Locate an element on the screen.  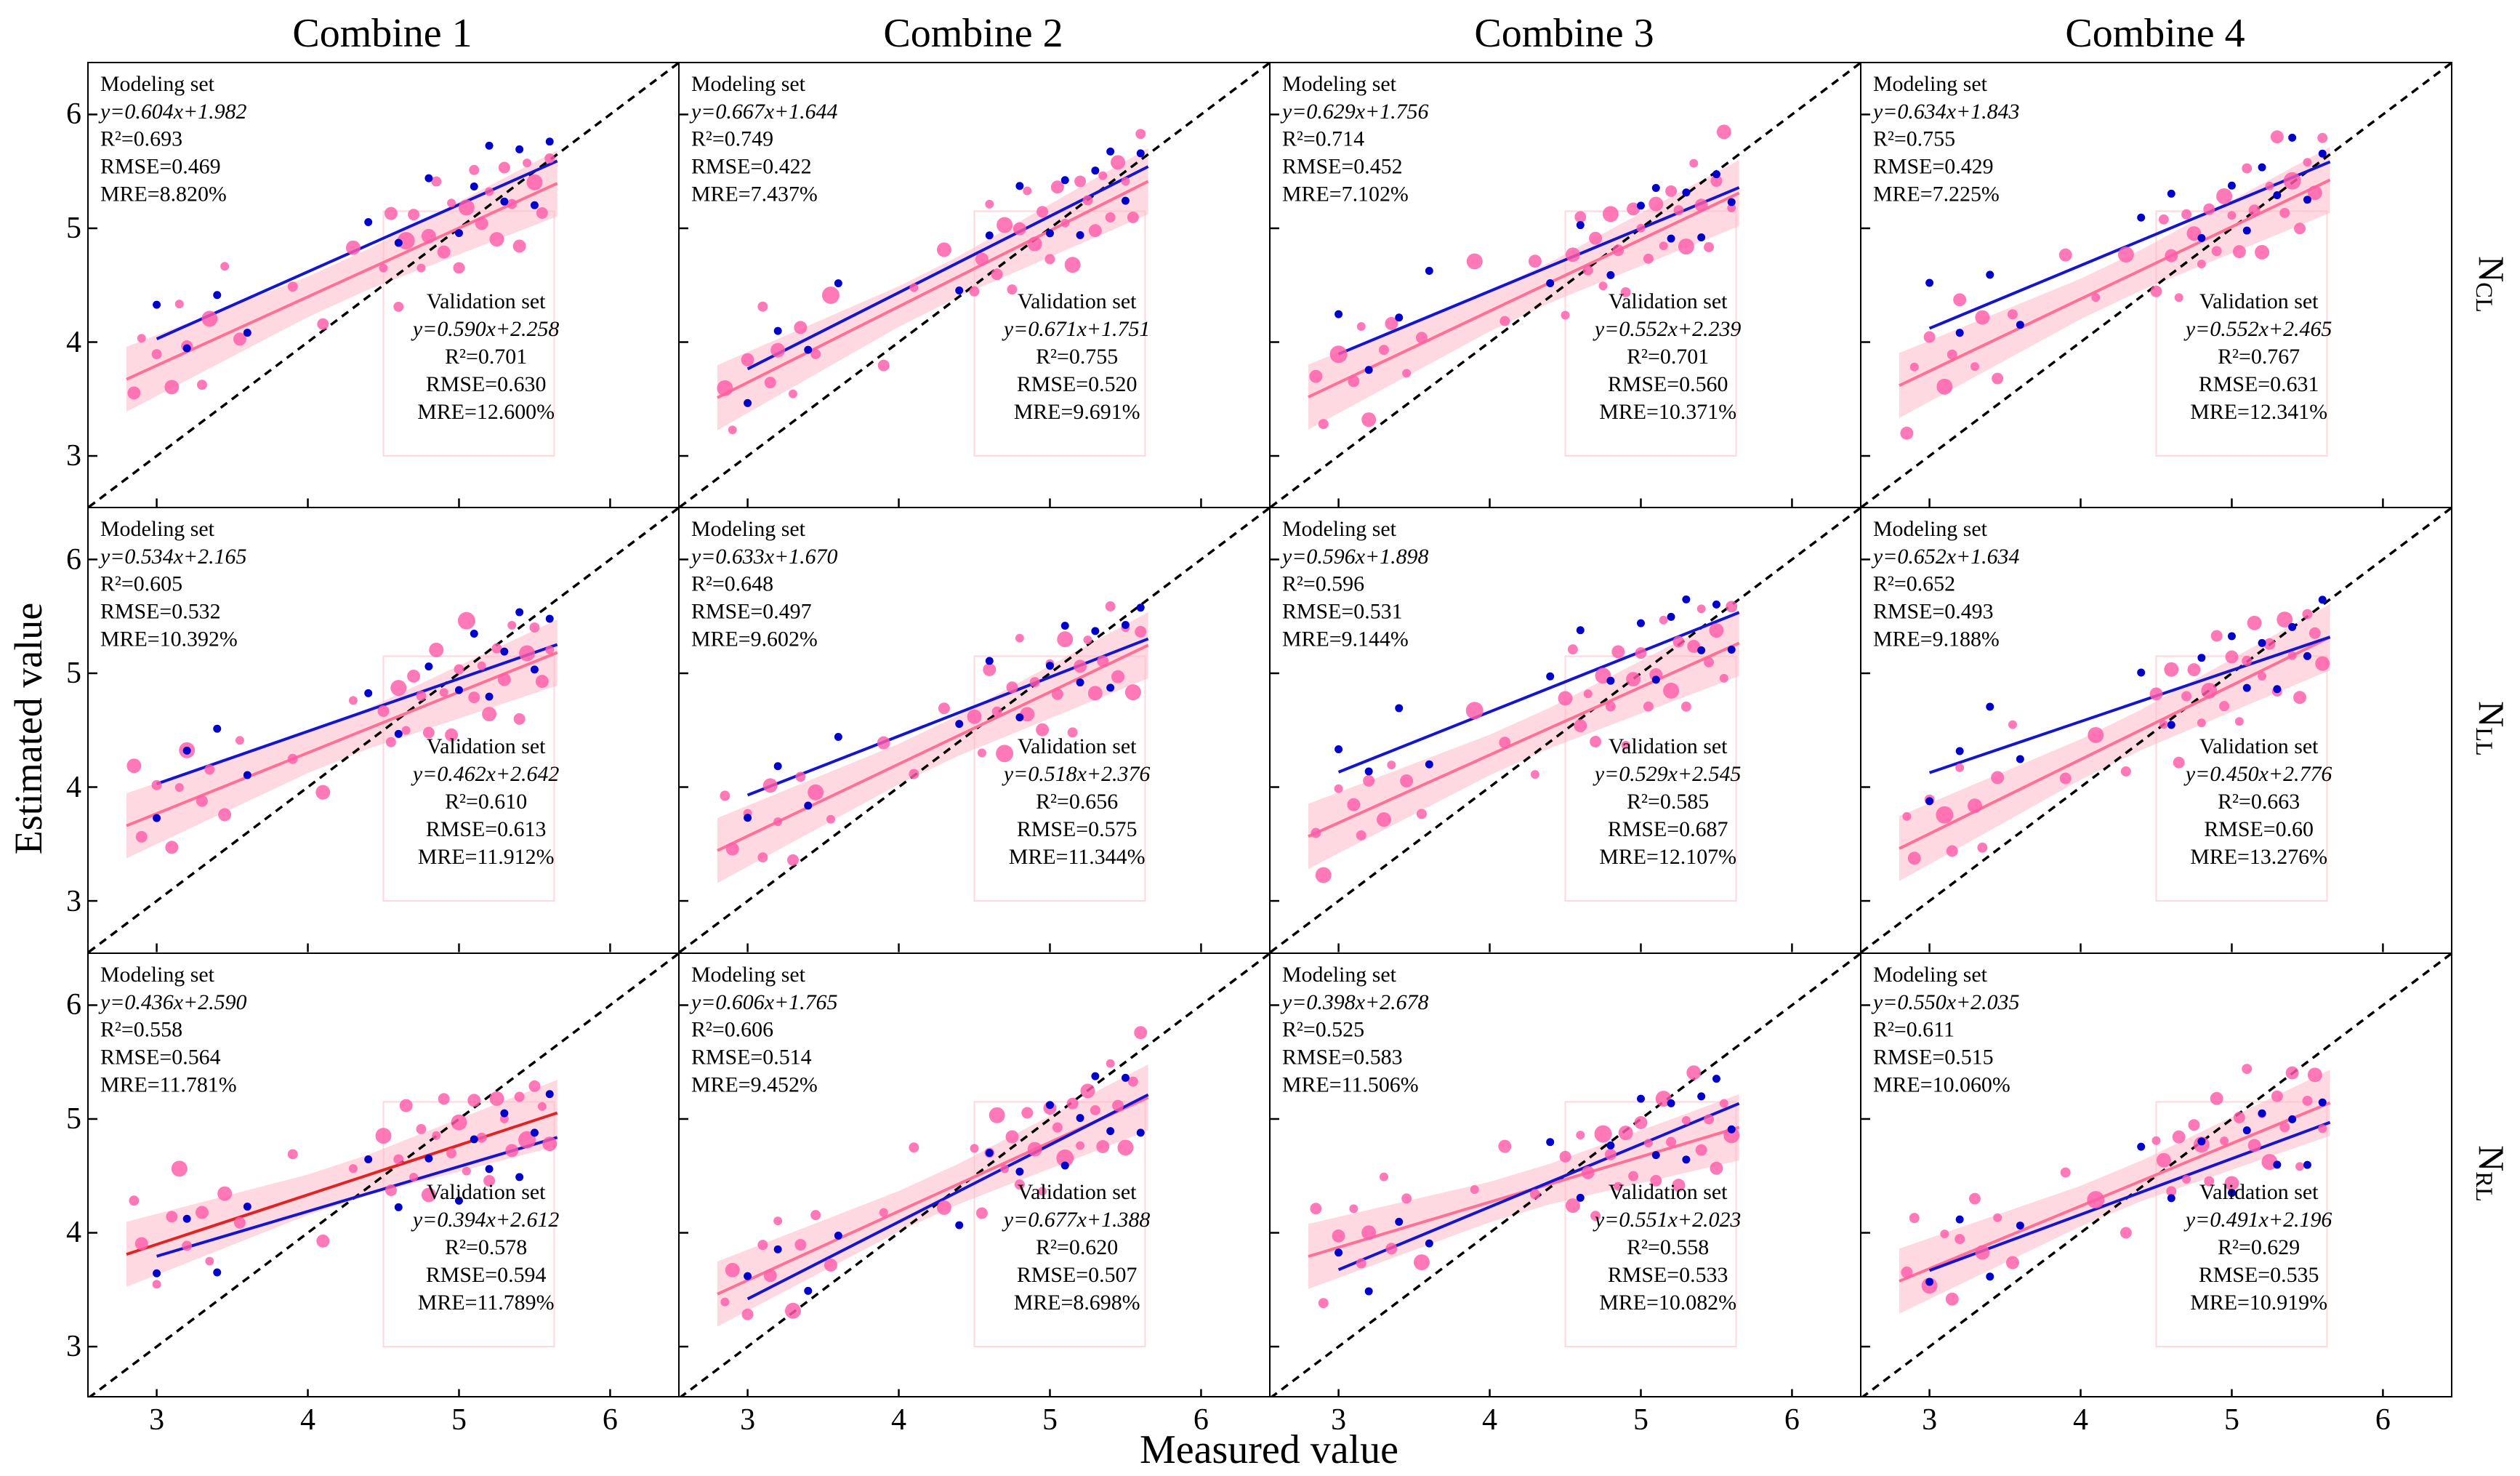
modeling-stats-line: y=0.652x+1.634 is located at coordinates (1945, 557).